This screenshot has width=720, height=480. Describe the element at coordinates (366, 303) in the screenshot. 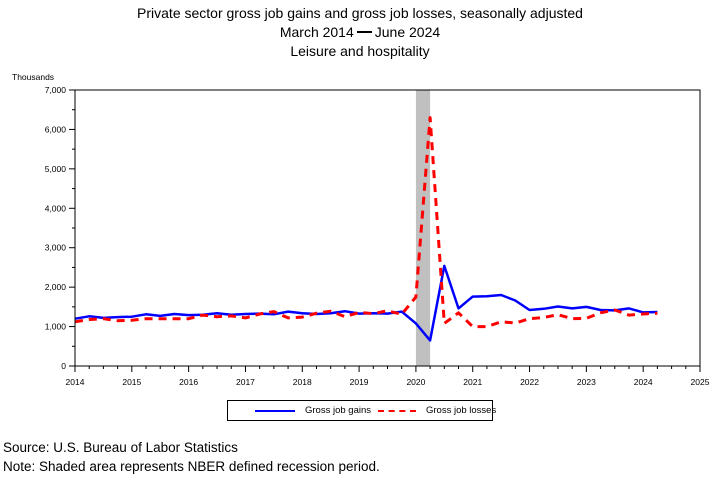

I see `series-line-gross-job-gains` at that location.